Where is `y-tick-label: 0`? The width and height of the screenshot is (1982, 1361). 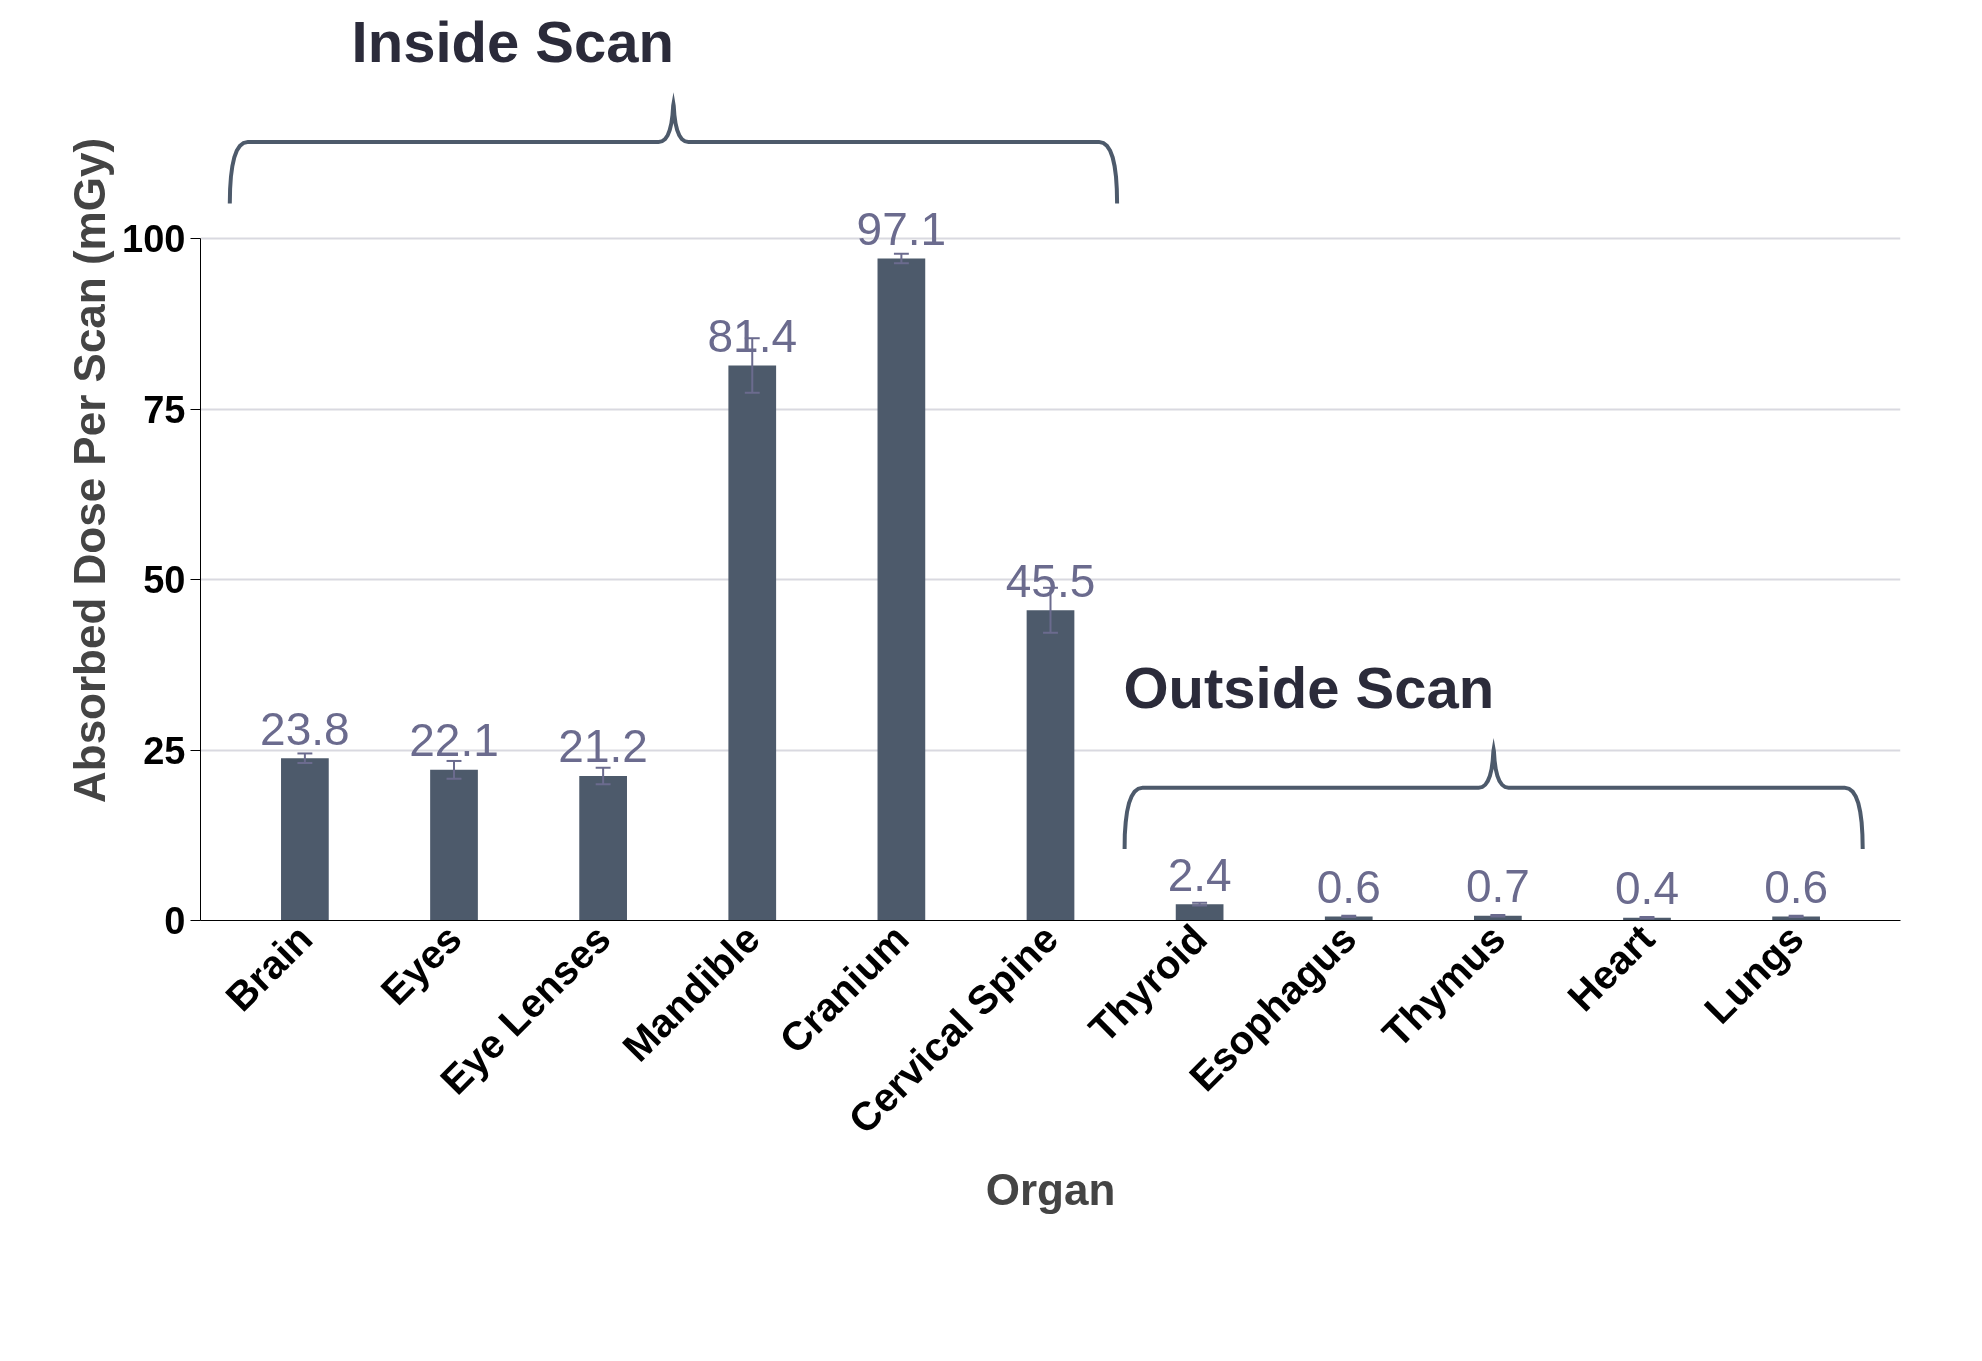 y-tick-label: 0 is located at coordinates (175, 921).